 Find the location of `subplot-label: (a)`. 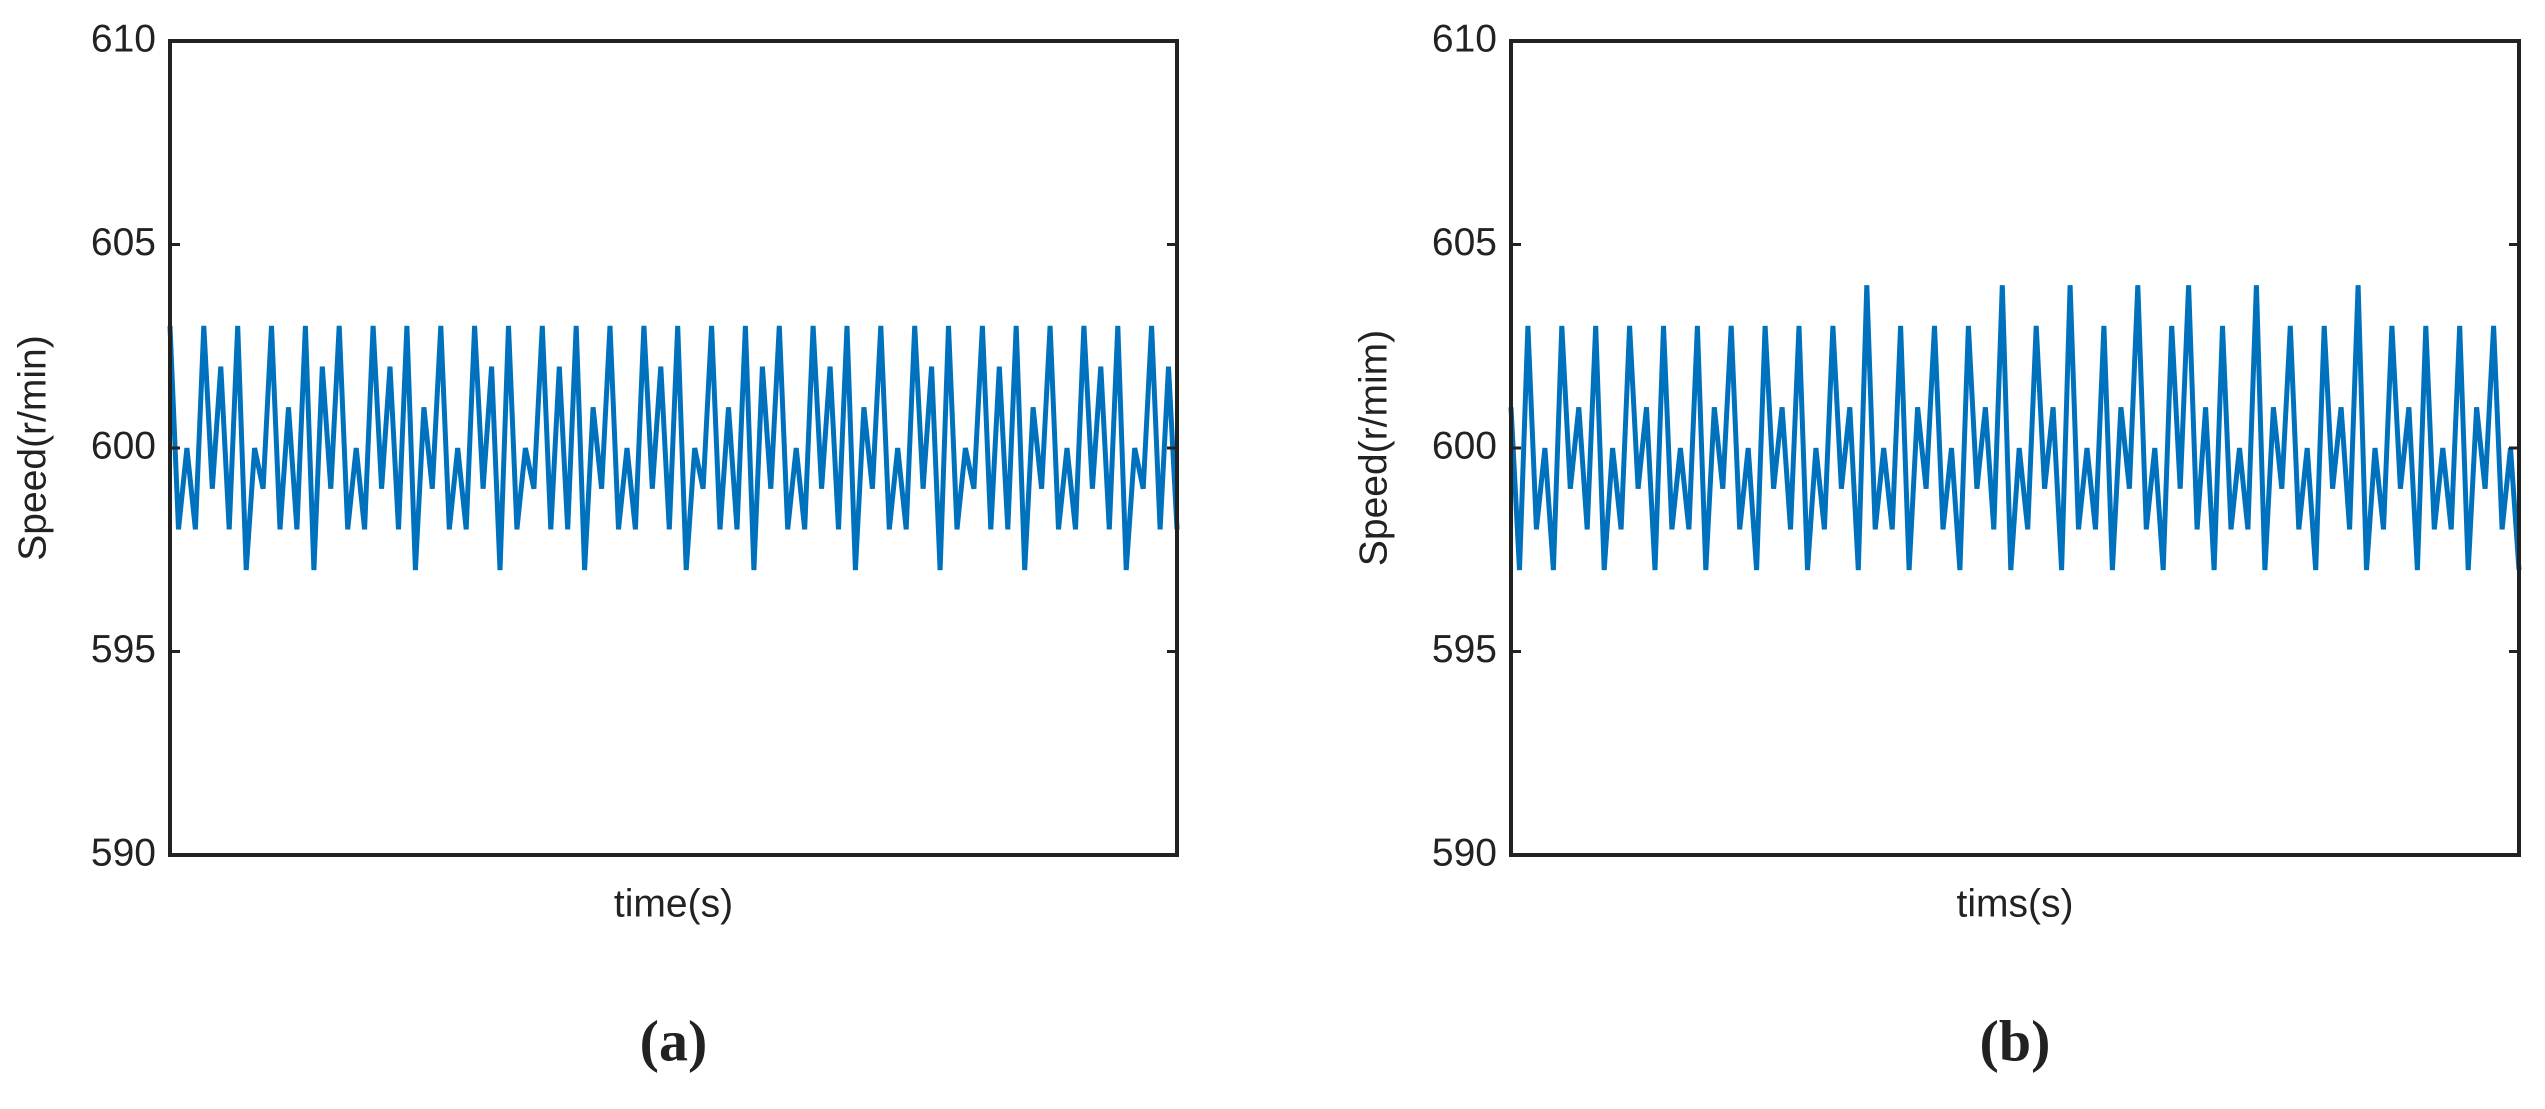

subplot-label: (a) is located at coordinates (674, 1040).